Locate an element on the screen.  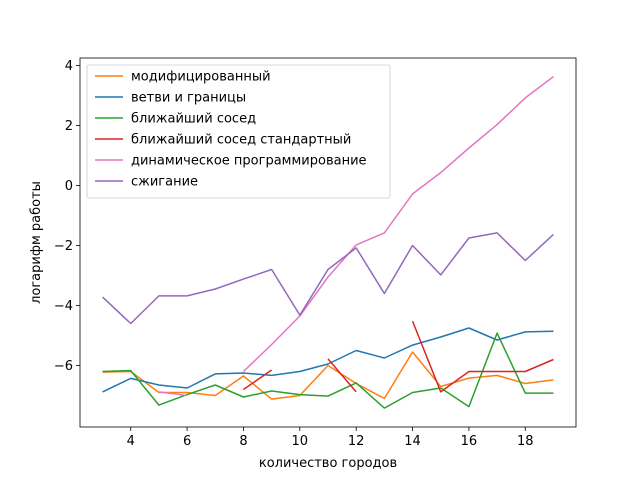
y-tick-label: 4 is located at coordinates (69, 66).